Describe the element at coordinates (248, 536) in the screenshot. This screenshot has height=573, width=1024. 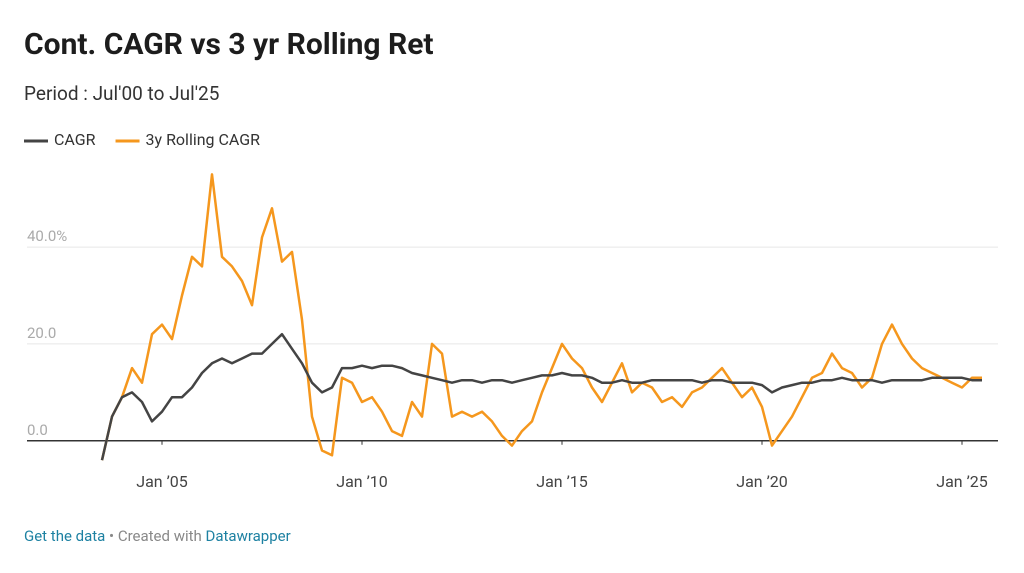
I see `credit-link: Datawrapper` at that location.